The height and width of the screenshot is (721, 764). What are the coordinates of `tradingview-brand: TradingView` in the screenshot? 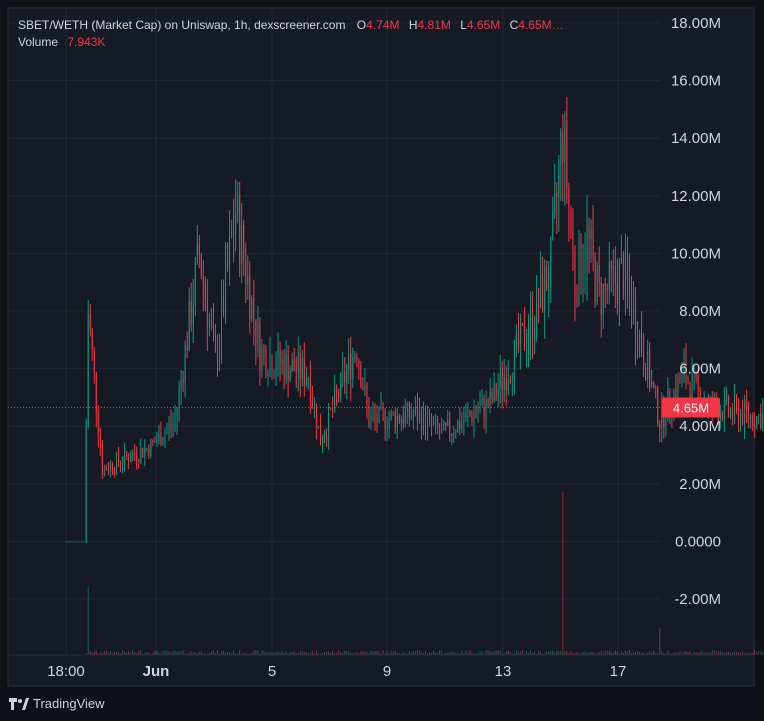 It's located at (57, 703).